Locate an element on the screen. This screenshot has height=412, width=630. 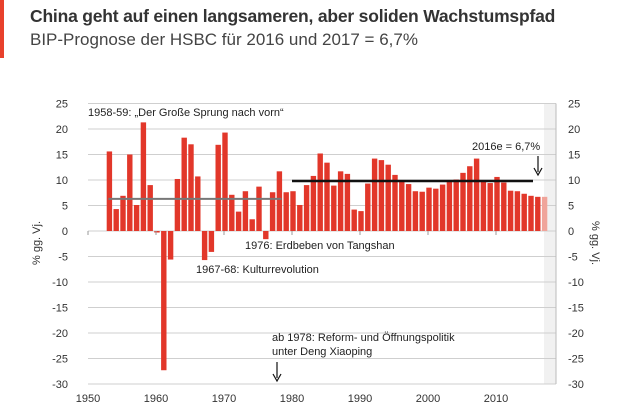
bar-1975 is located at coordinates (259, 208).